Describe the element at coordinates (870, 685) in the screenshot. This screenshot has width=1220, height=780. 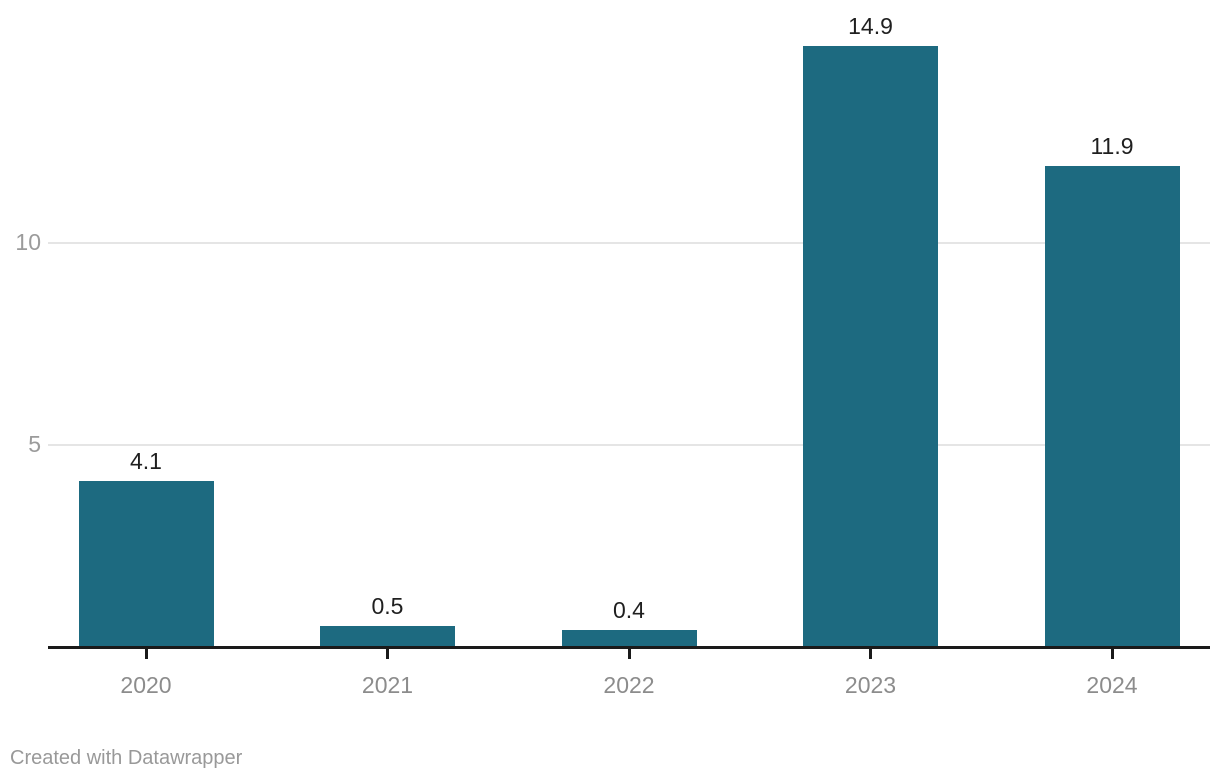
I see `x-tick-label-2023: 2023` at that location.